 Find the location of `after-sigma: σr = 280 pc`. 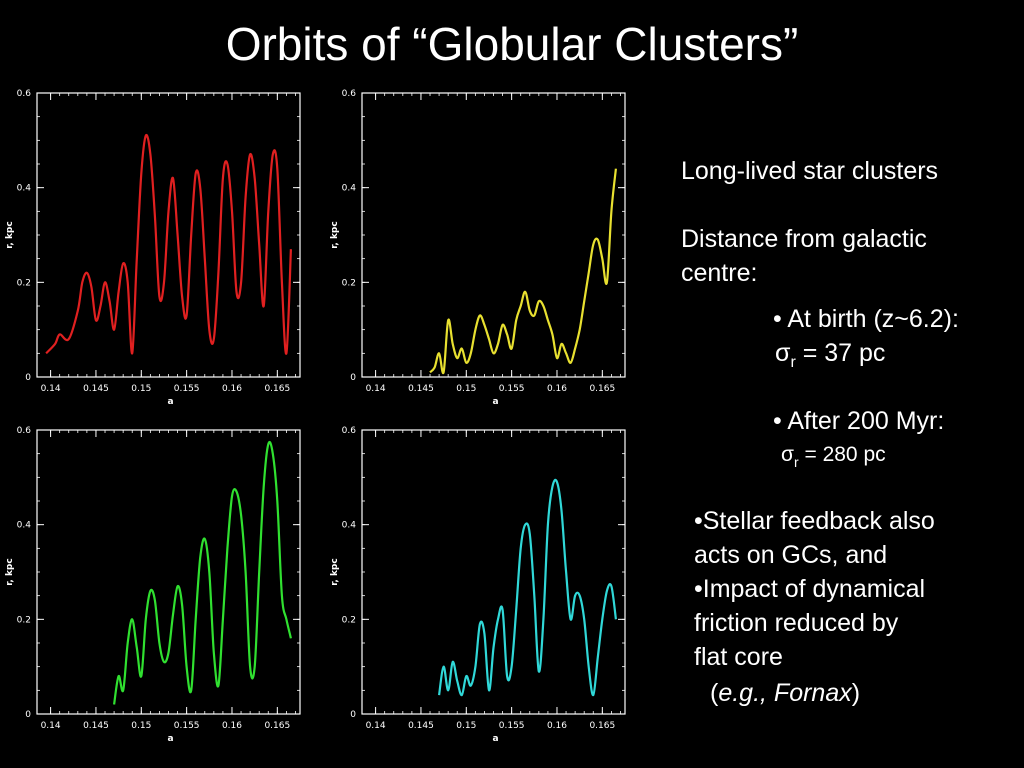

after-sigma: σr = 280 pc is located at coordinates (833, 455).